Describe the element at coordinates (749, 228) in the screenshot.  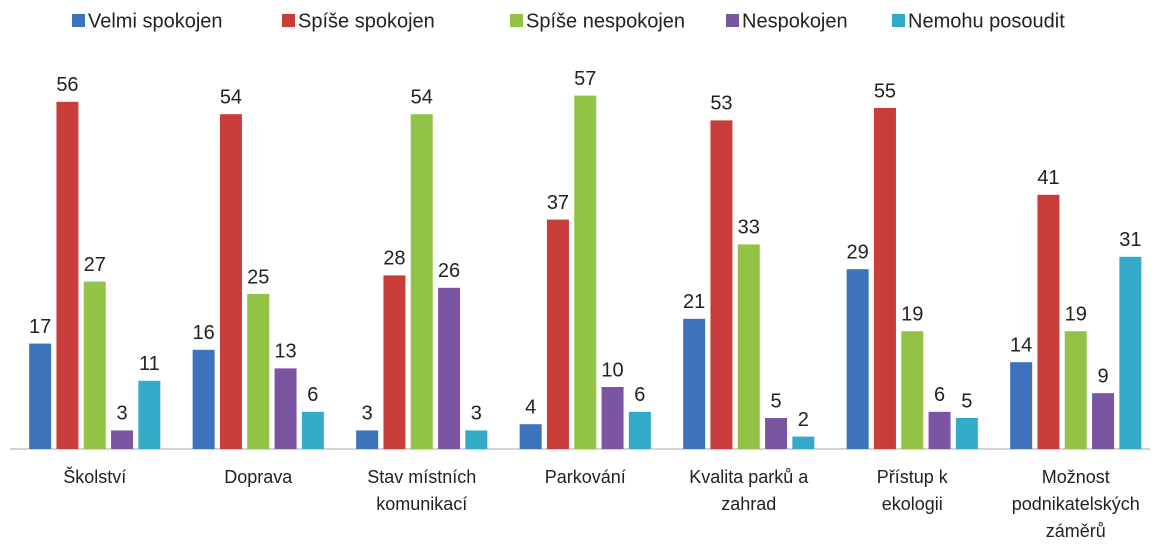
I see `data-label: 33` at that location.